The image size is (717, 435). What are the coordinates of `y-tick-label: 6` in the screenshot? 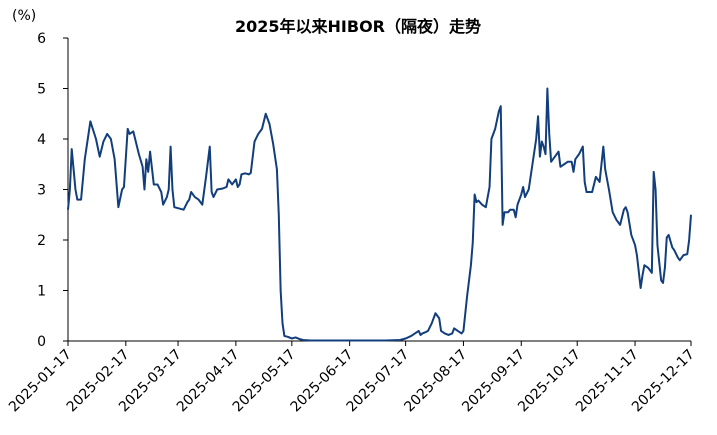 It's located at (41, 39).